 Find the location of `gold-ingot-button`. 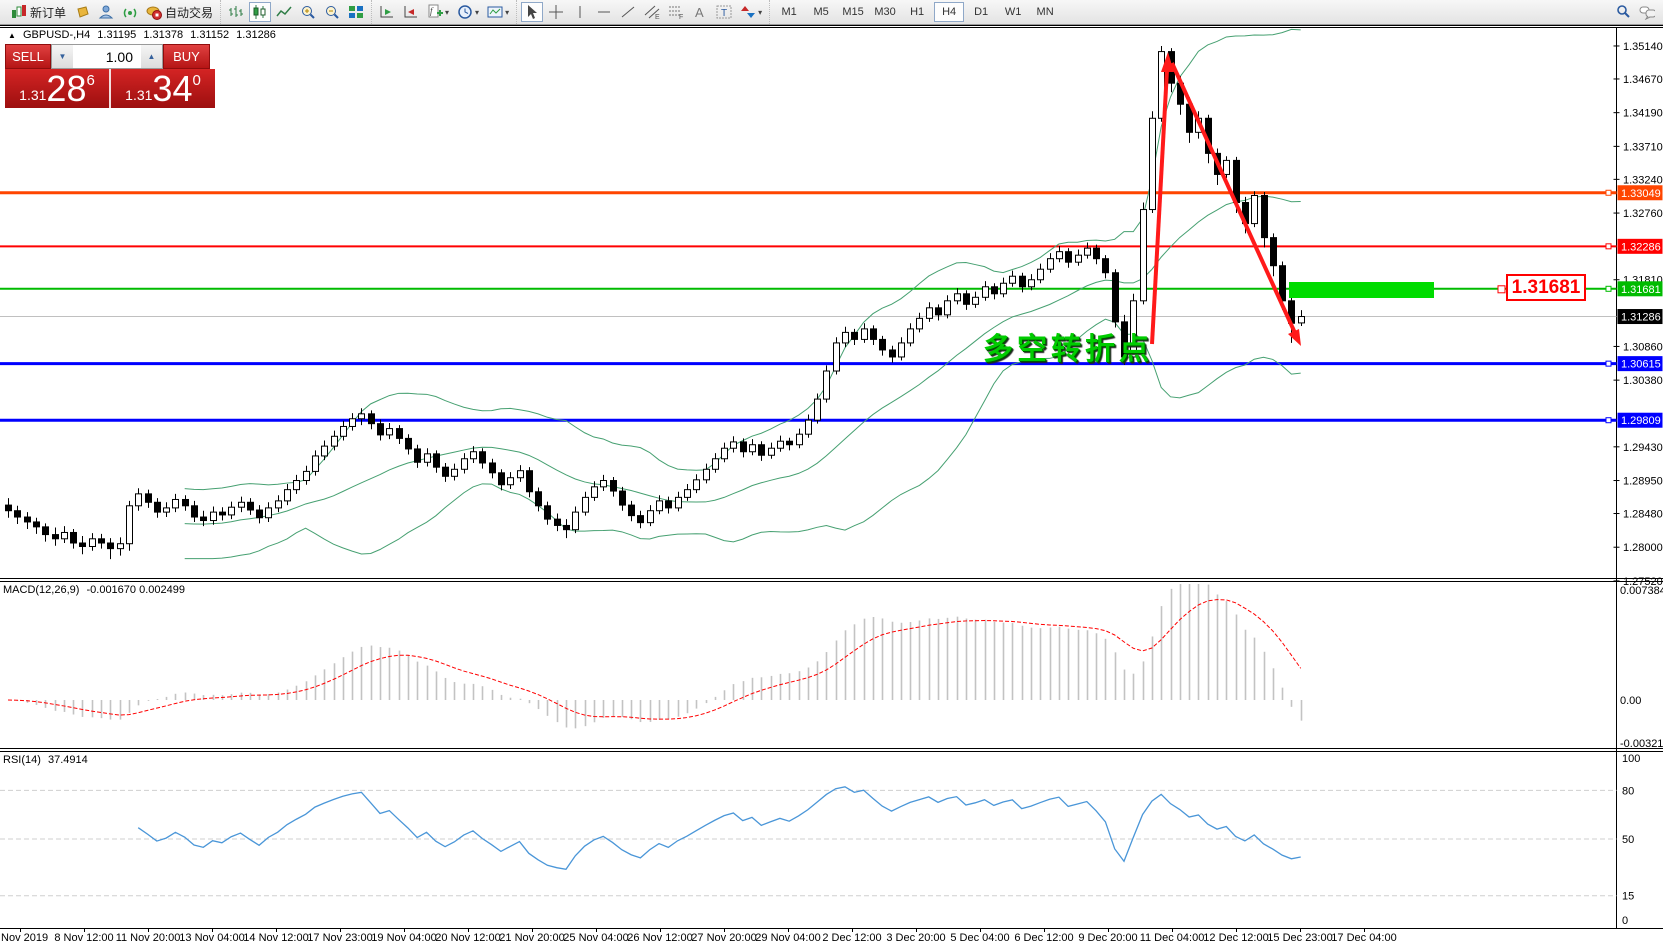

gold-ingot-button is located at coordinates (82, 12).